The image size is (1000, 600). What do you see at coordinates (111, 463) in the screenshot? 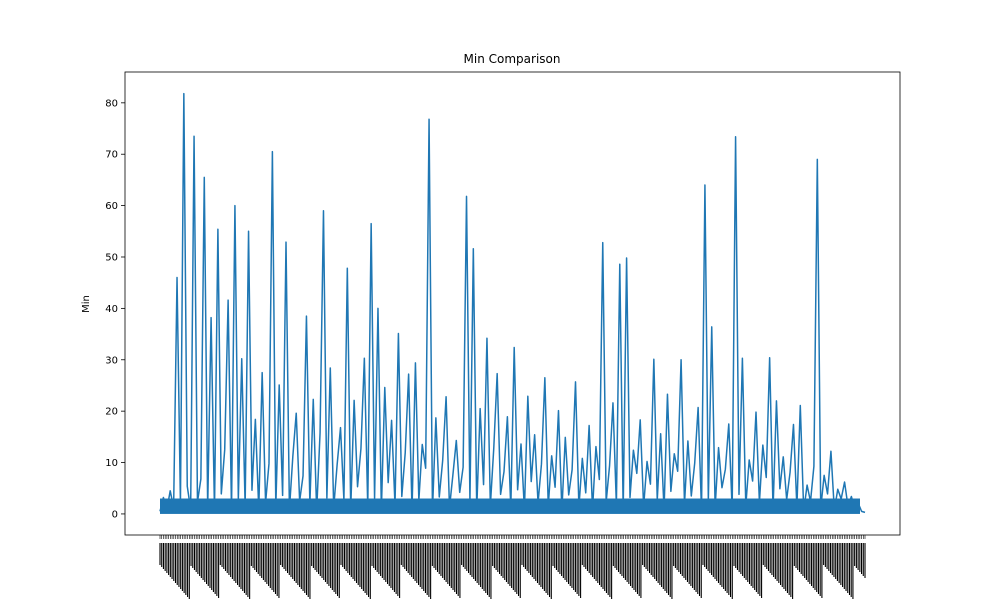
I see `y-tick-label: 10` at bounding box center [111, 463].